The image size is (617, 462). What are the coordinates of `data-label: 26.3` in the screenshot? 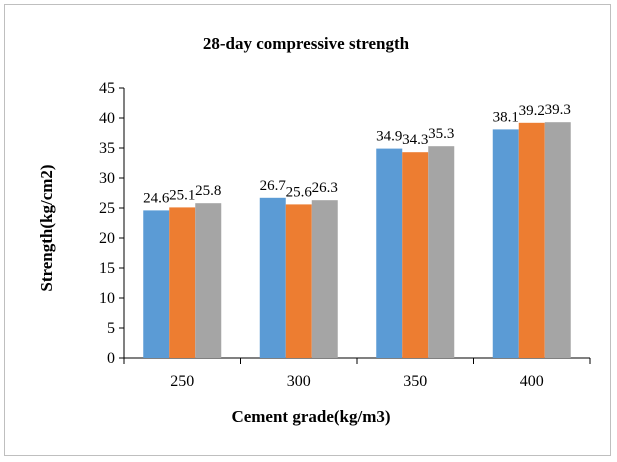 It's located at (325, 188).